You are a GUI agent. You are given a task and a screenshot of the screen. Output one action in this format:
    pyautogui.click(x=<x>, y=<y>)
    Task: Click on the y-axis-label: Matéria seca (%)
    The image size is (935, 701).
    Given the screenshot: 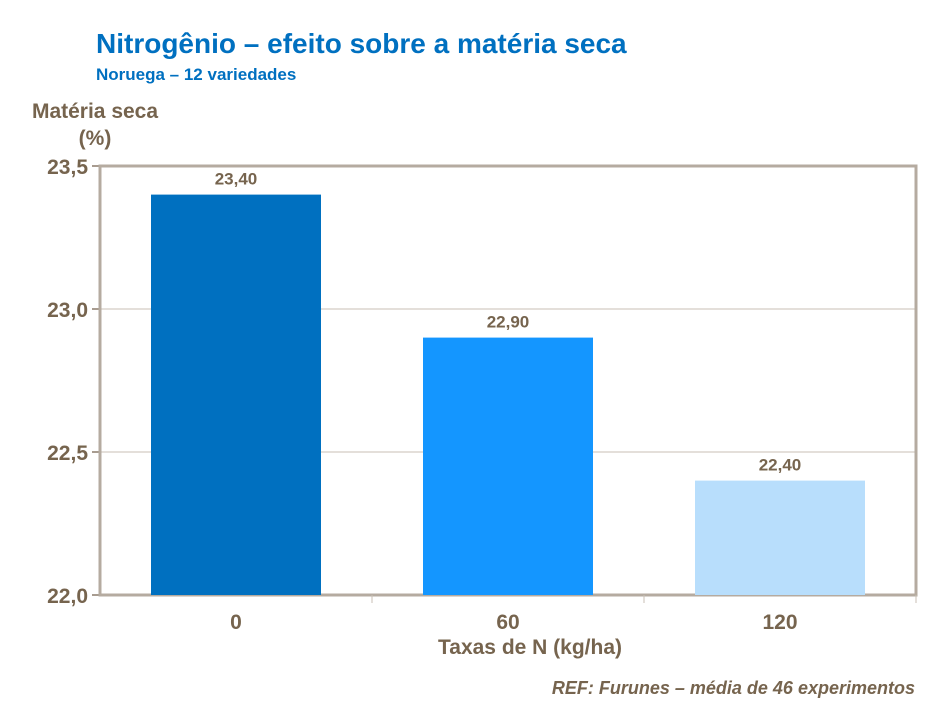 What is the action you would take?
    pyautogui.click(x=95, y=125)
    